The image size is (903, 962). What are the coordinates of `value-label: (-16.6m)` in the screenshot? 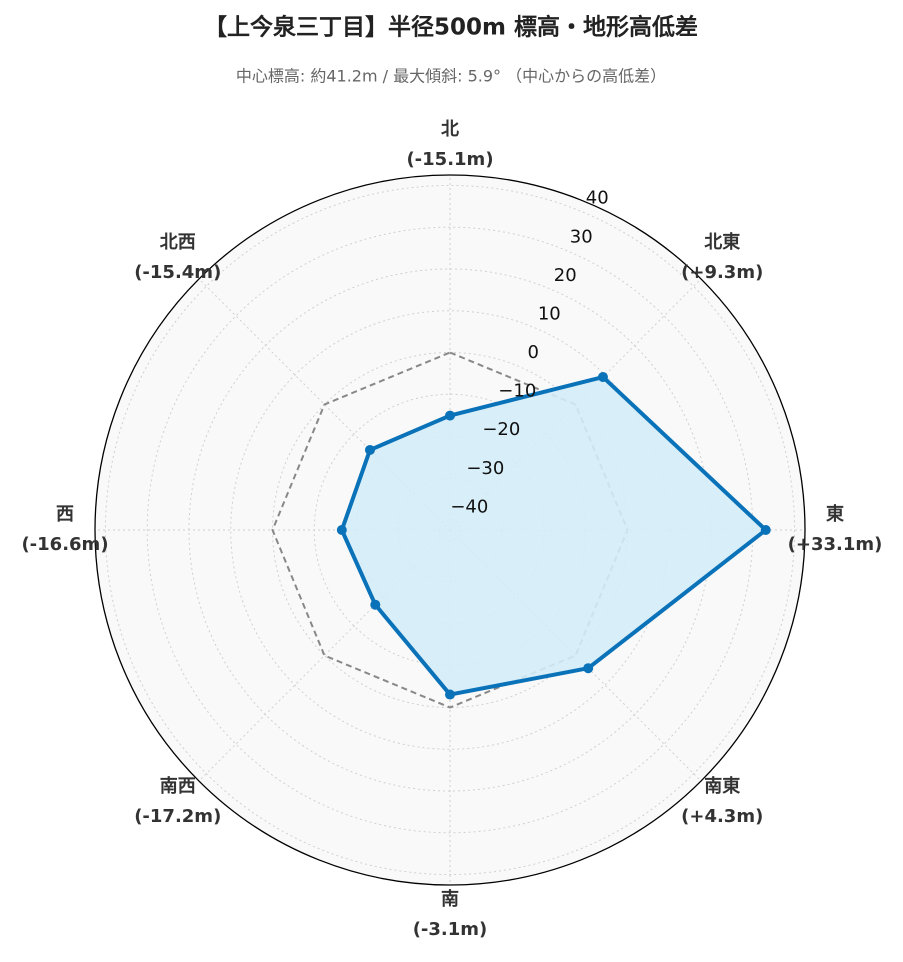 It's located at (64, 544).